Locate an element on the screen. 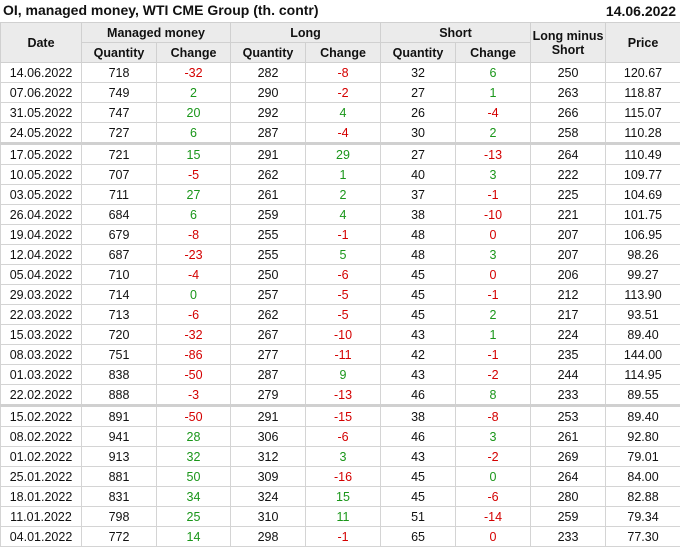  cell-date: 22.02.2022 is located at coordinates (41, 395).